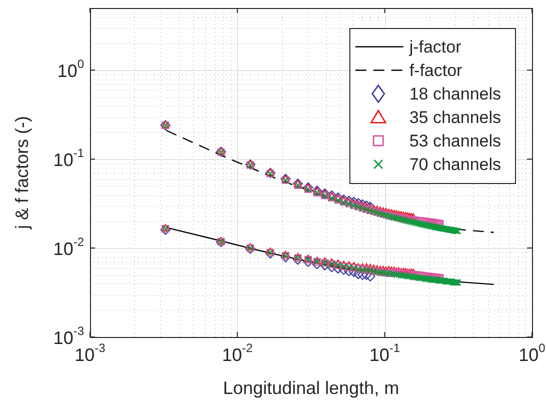 The width and height of the screenshot is (546, 413). Describe the element at coordinates (455, 140) in the screenshot. I see `legend-label: 53 channels` at that location.